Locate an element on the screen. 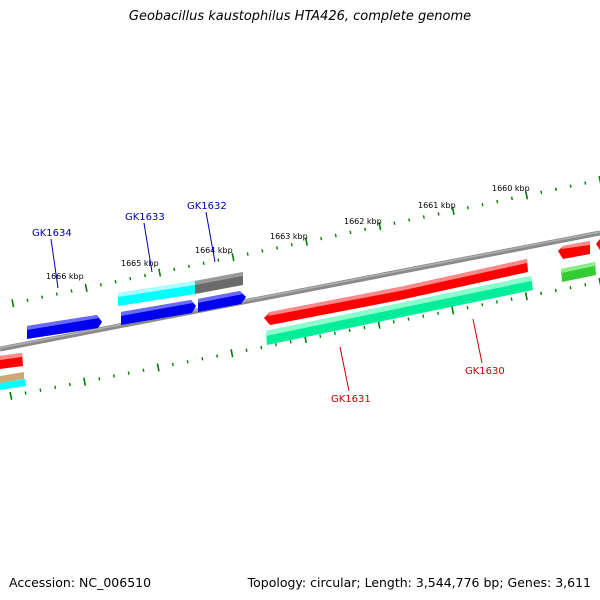 This screenshot has height=600, width=600. kbp-label-1661: 1661 kbp is located at coordinates (437, 205).